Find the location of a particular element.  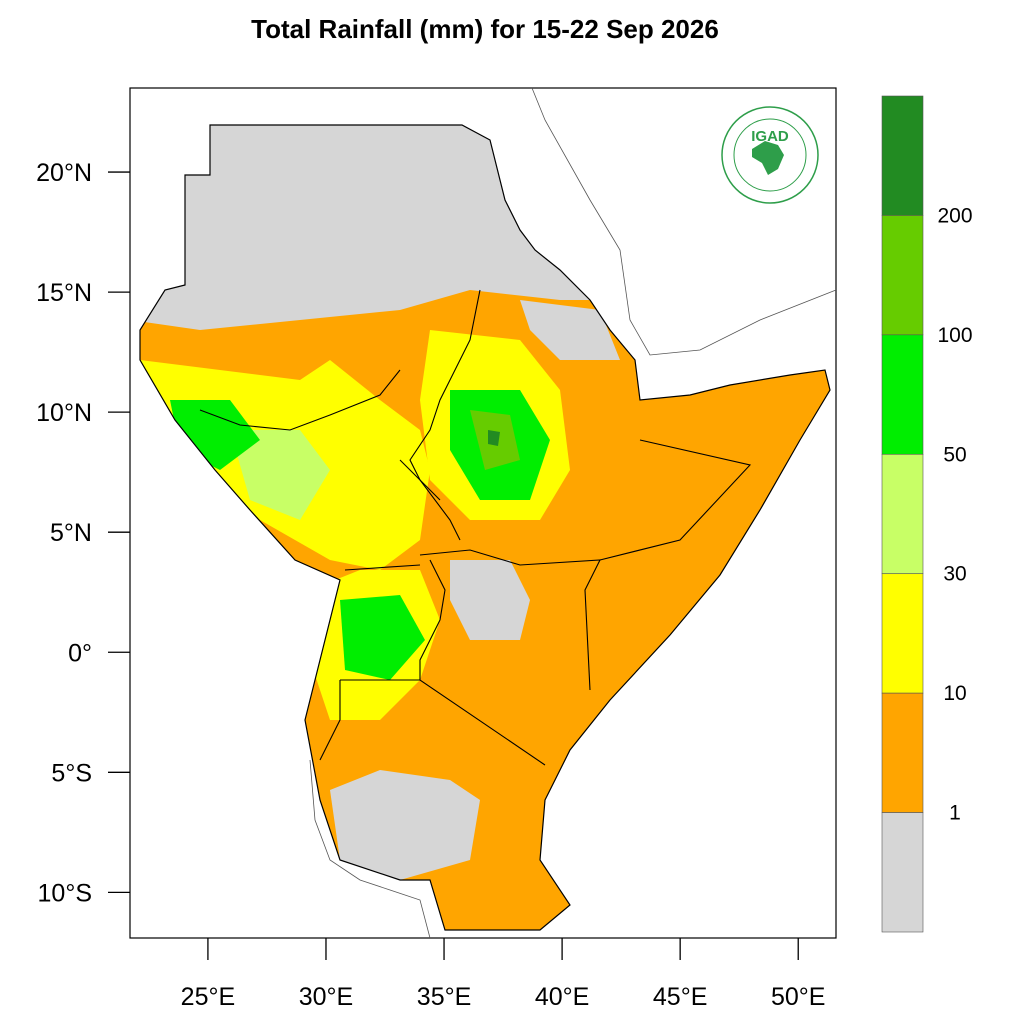

lon-tick-label: 40°E is located at coordinates (562, 997).